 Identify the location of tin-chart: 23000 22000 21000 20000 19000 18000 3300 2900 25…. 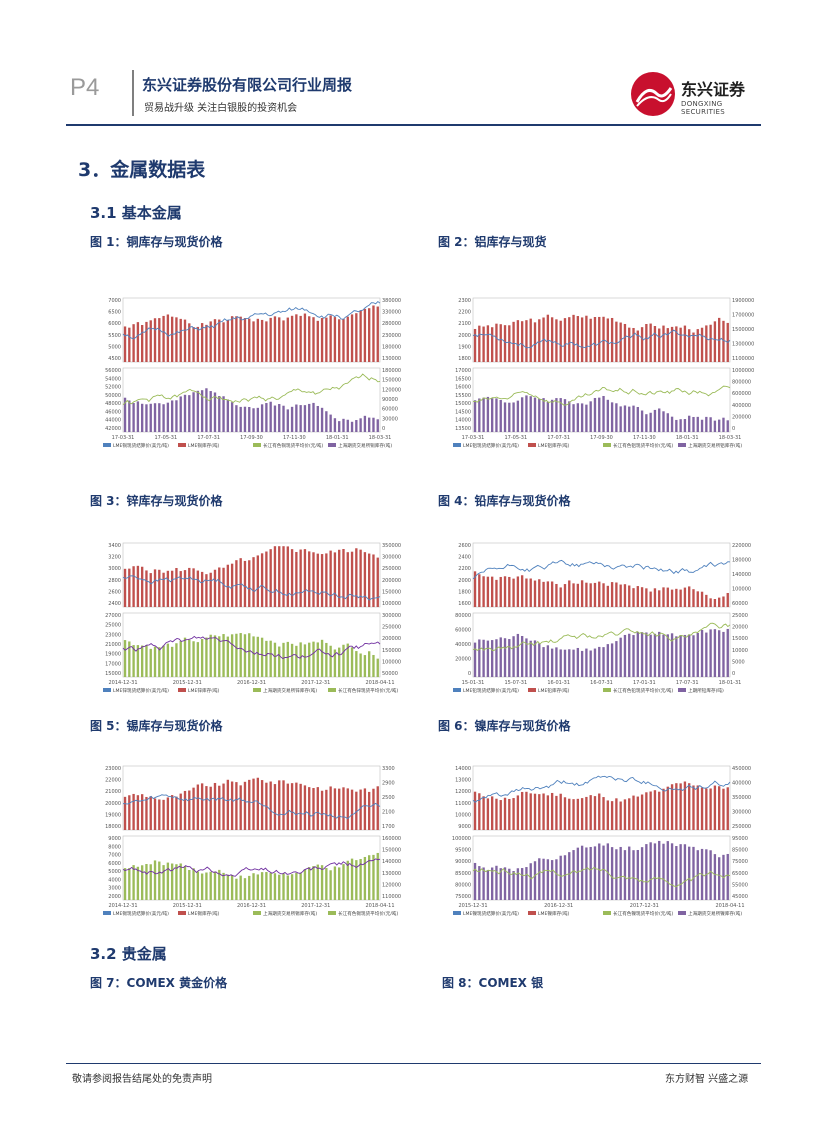
(250, 840).